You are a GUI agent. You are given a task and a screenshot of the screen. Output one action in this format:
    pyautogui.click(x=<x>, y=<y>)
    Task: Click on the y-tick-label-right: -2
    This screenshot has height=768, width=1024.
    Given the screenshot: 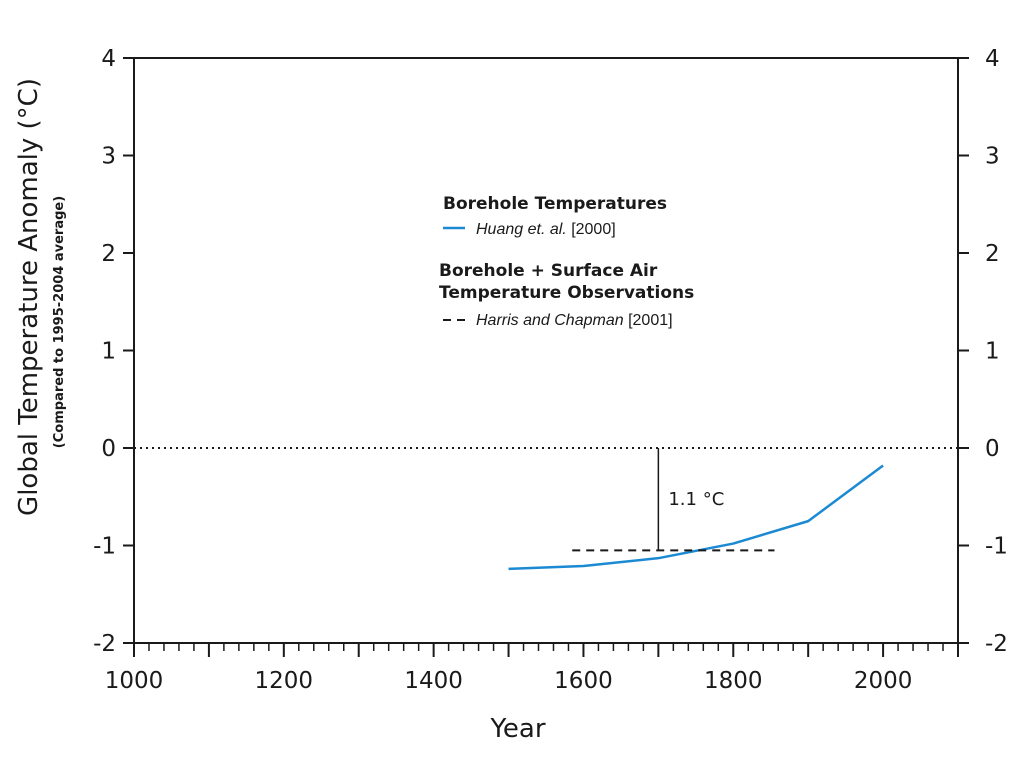 What is the action you would take?
    pyautogui.click(x=996, y=644)
    